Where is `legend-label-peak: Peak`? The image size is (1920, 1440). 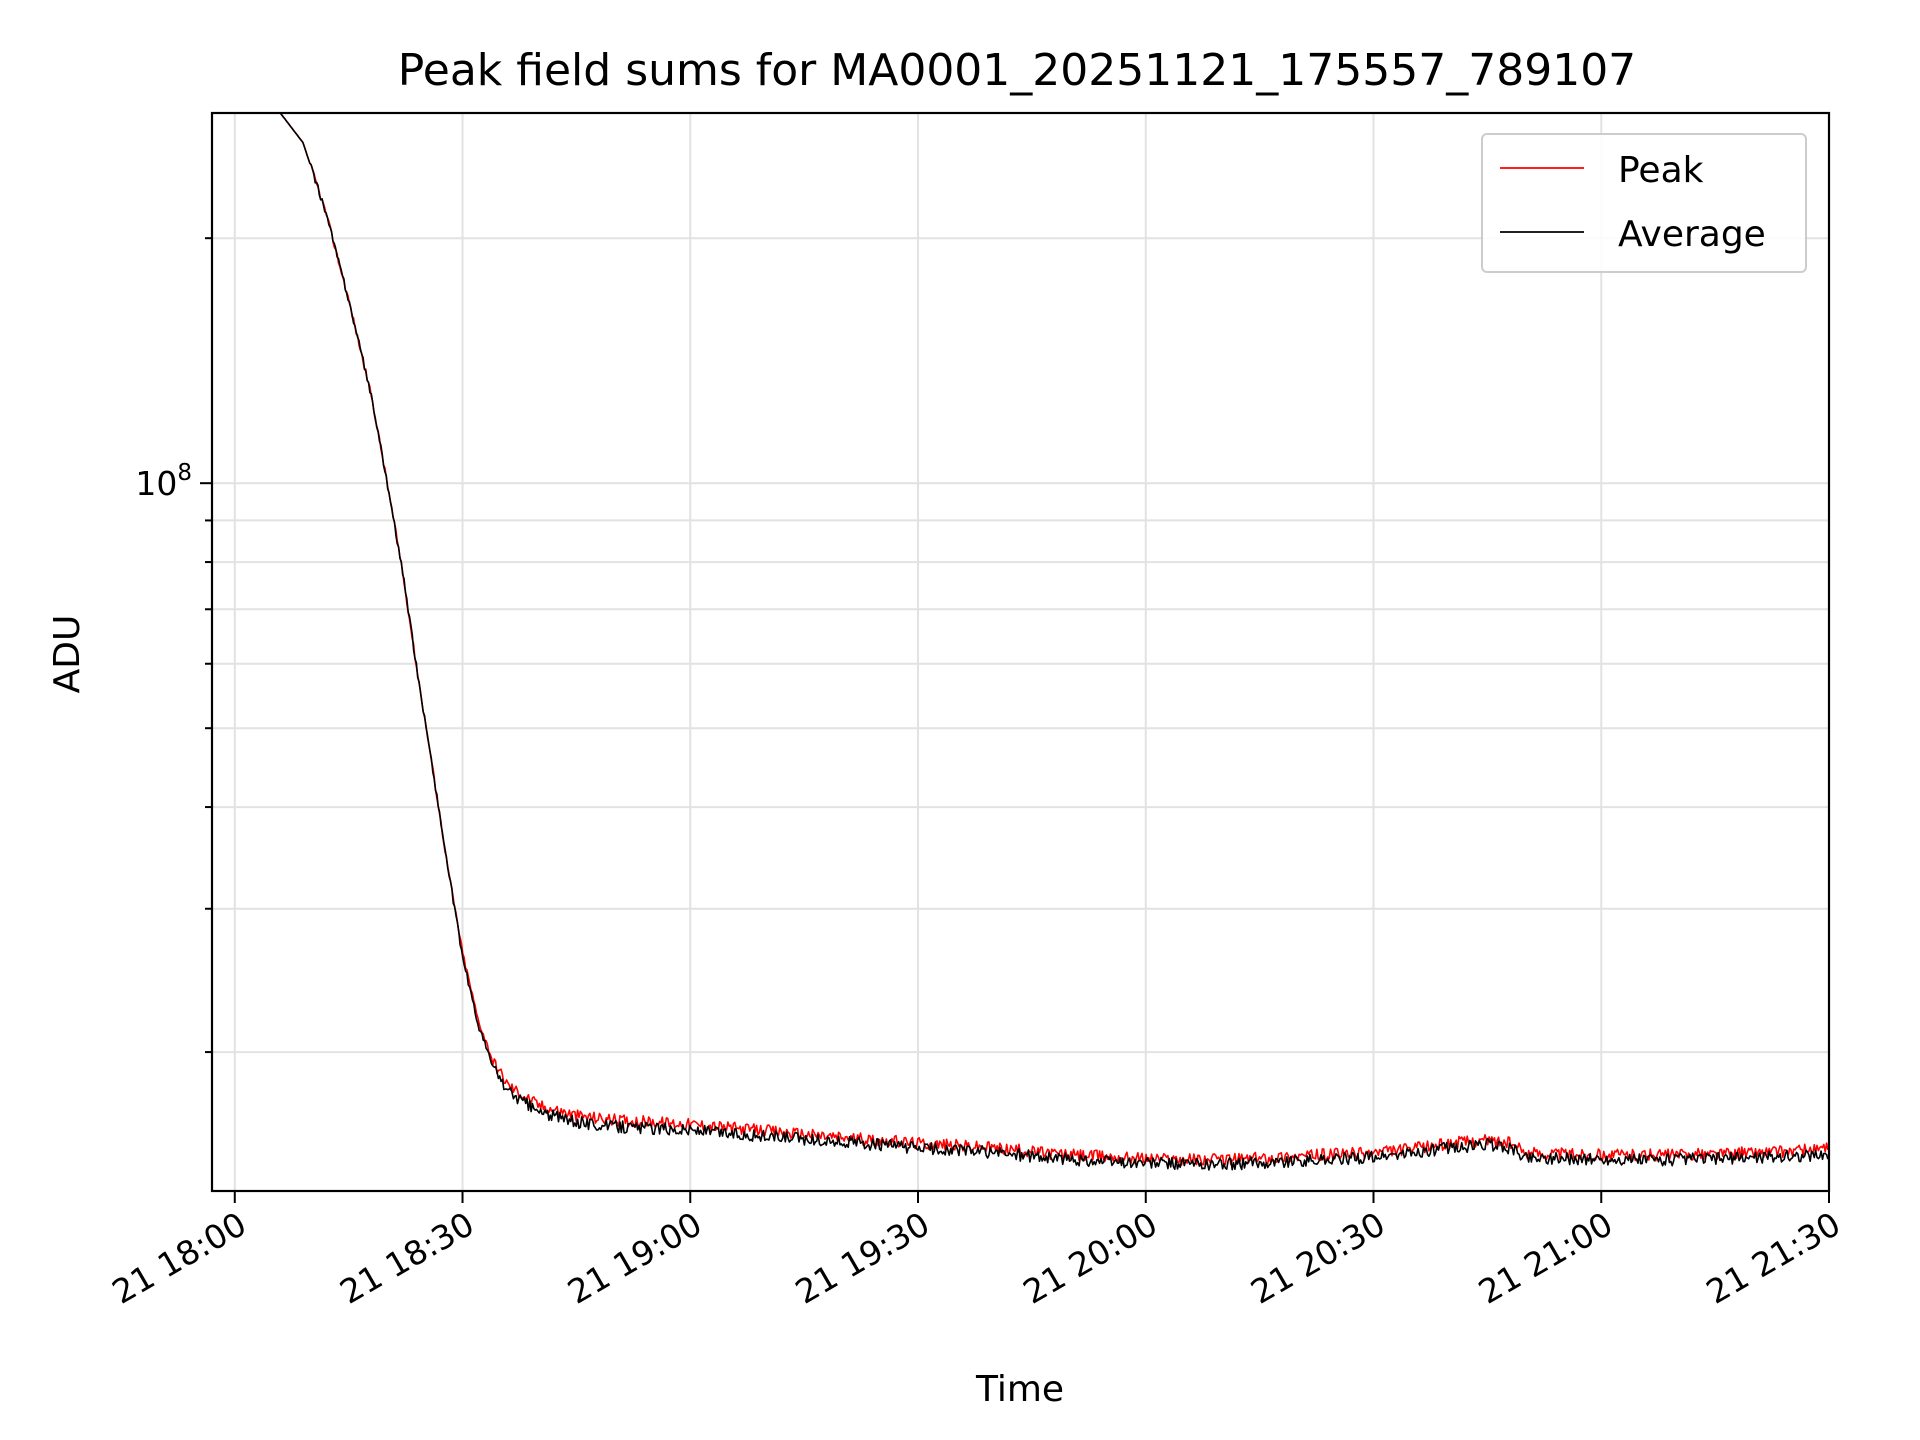
legend-label-peak: Peak is located at coordinates (1661, 170).